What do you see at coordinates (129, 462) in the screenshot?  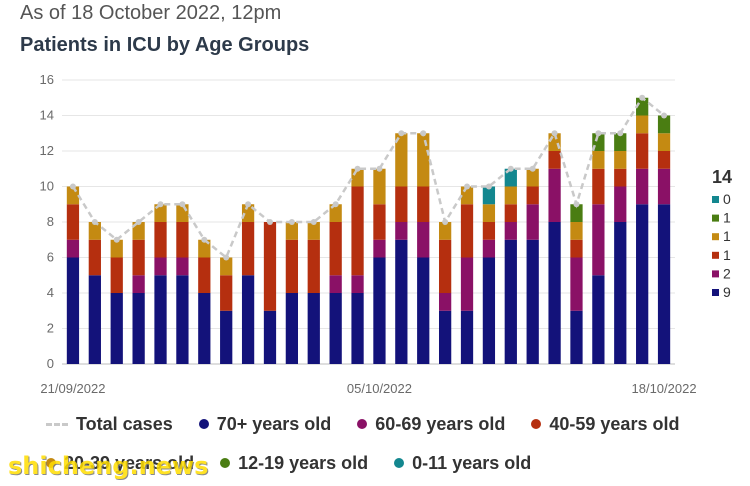 I see `legend-label: 20-39 years old` at bounding box center [129, 462].